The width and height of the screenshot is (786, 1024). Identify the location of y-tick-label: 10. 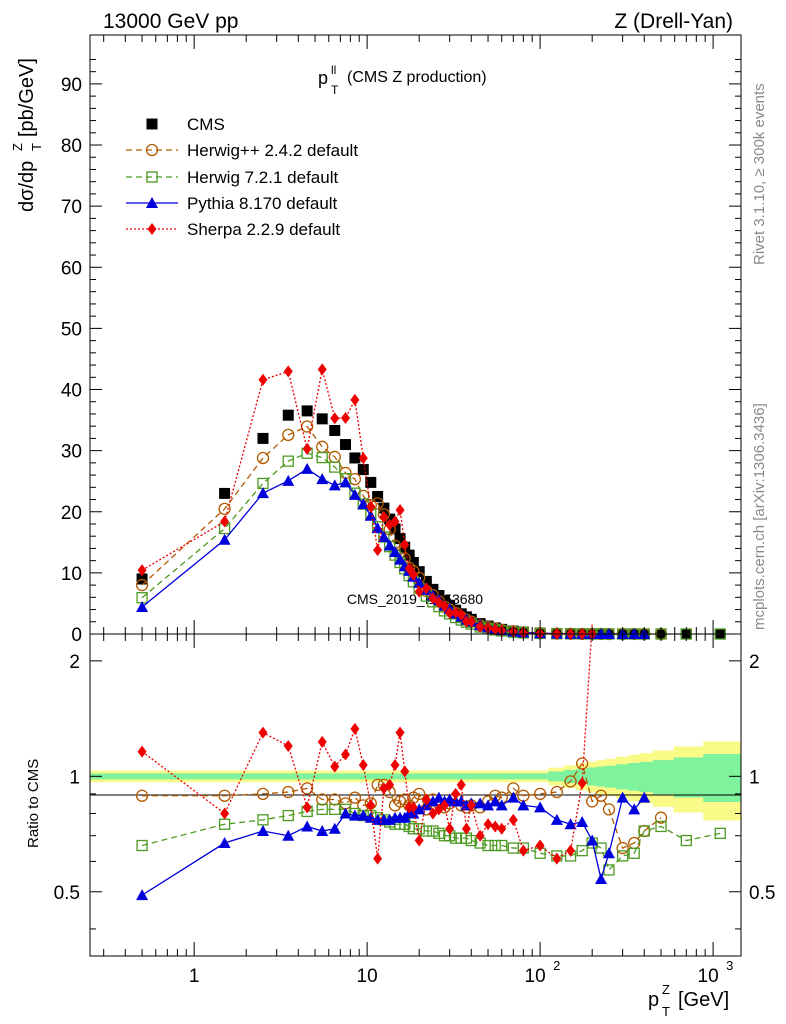
(71, 574).